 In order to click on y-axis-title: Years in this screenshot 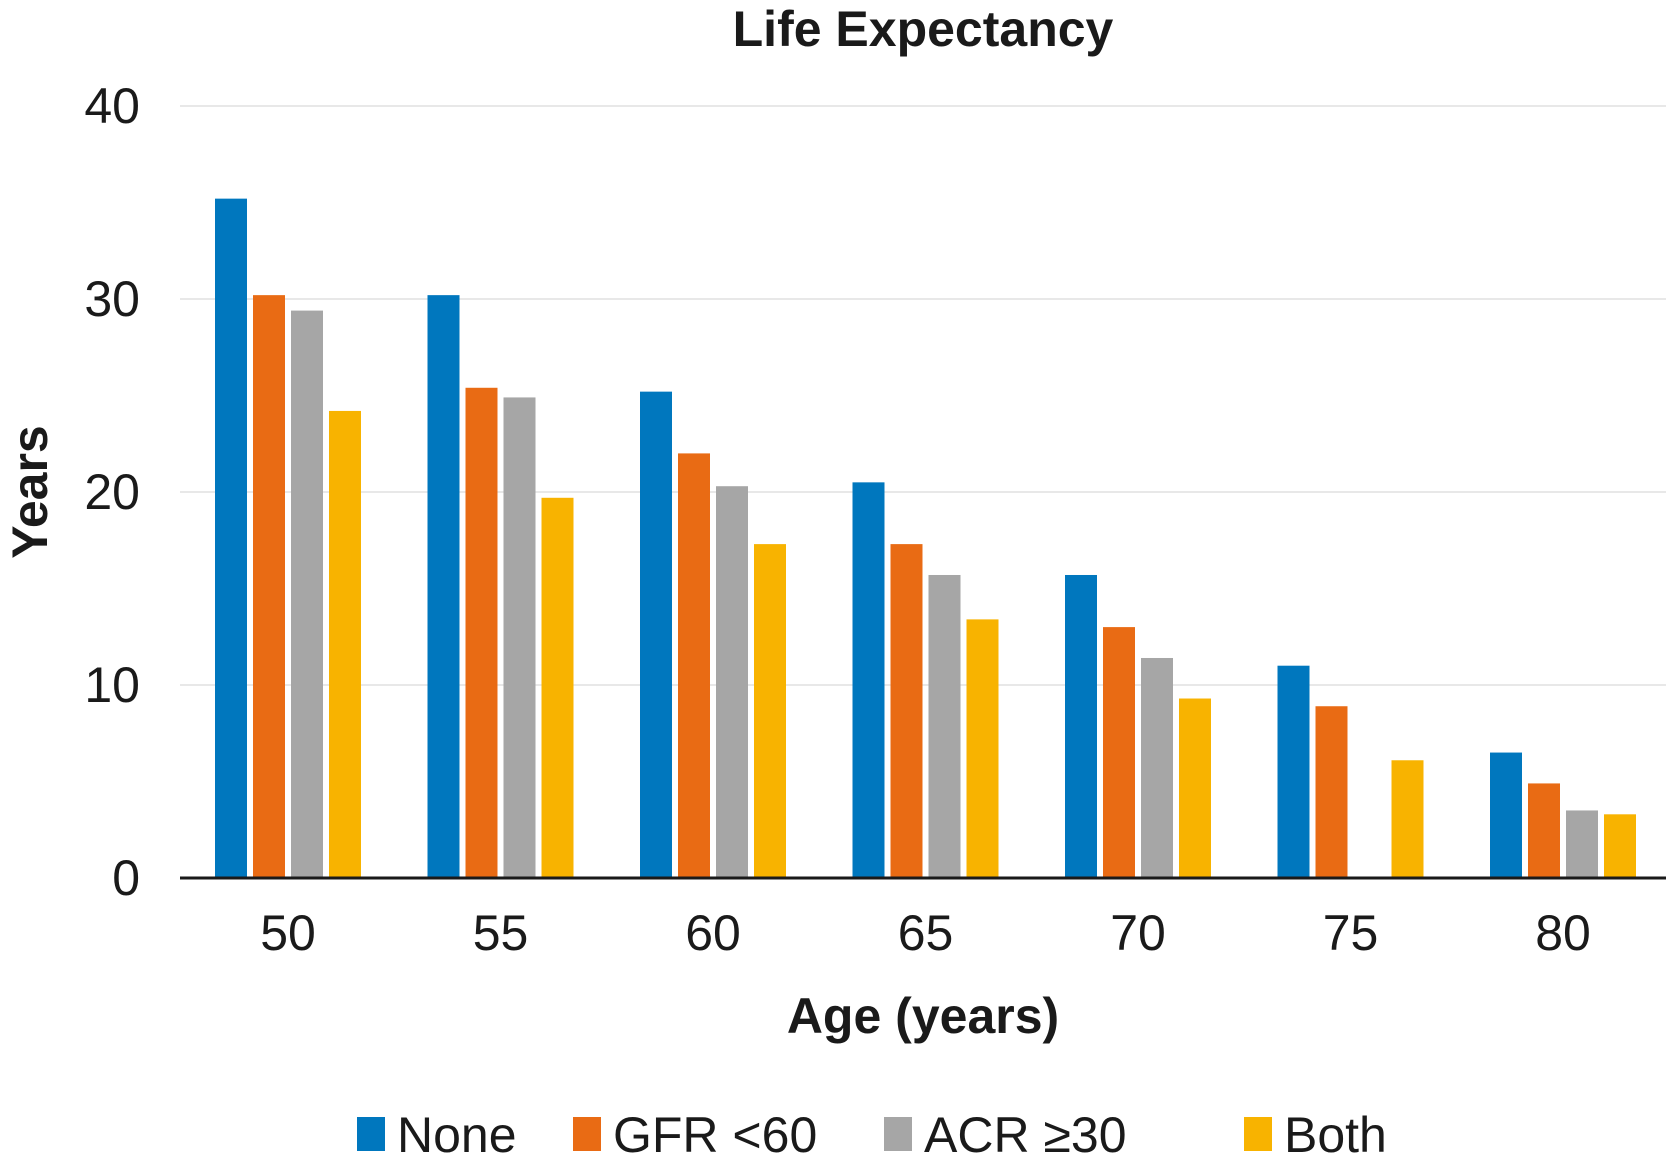, I will do `click(30, 491)`.